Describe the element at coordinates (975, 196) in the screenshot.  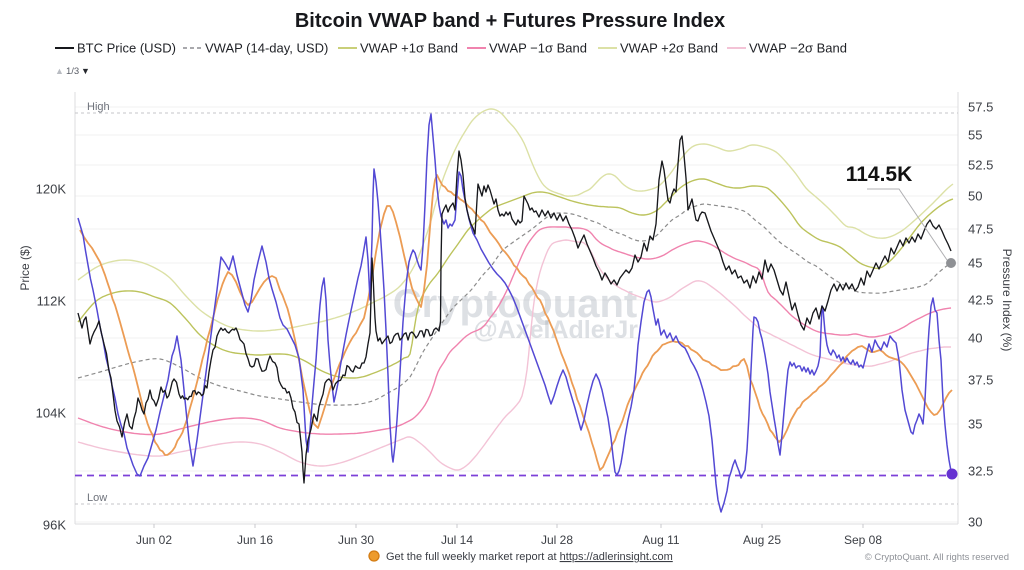
I see `svg-text: 50` at that location.